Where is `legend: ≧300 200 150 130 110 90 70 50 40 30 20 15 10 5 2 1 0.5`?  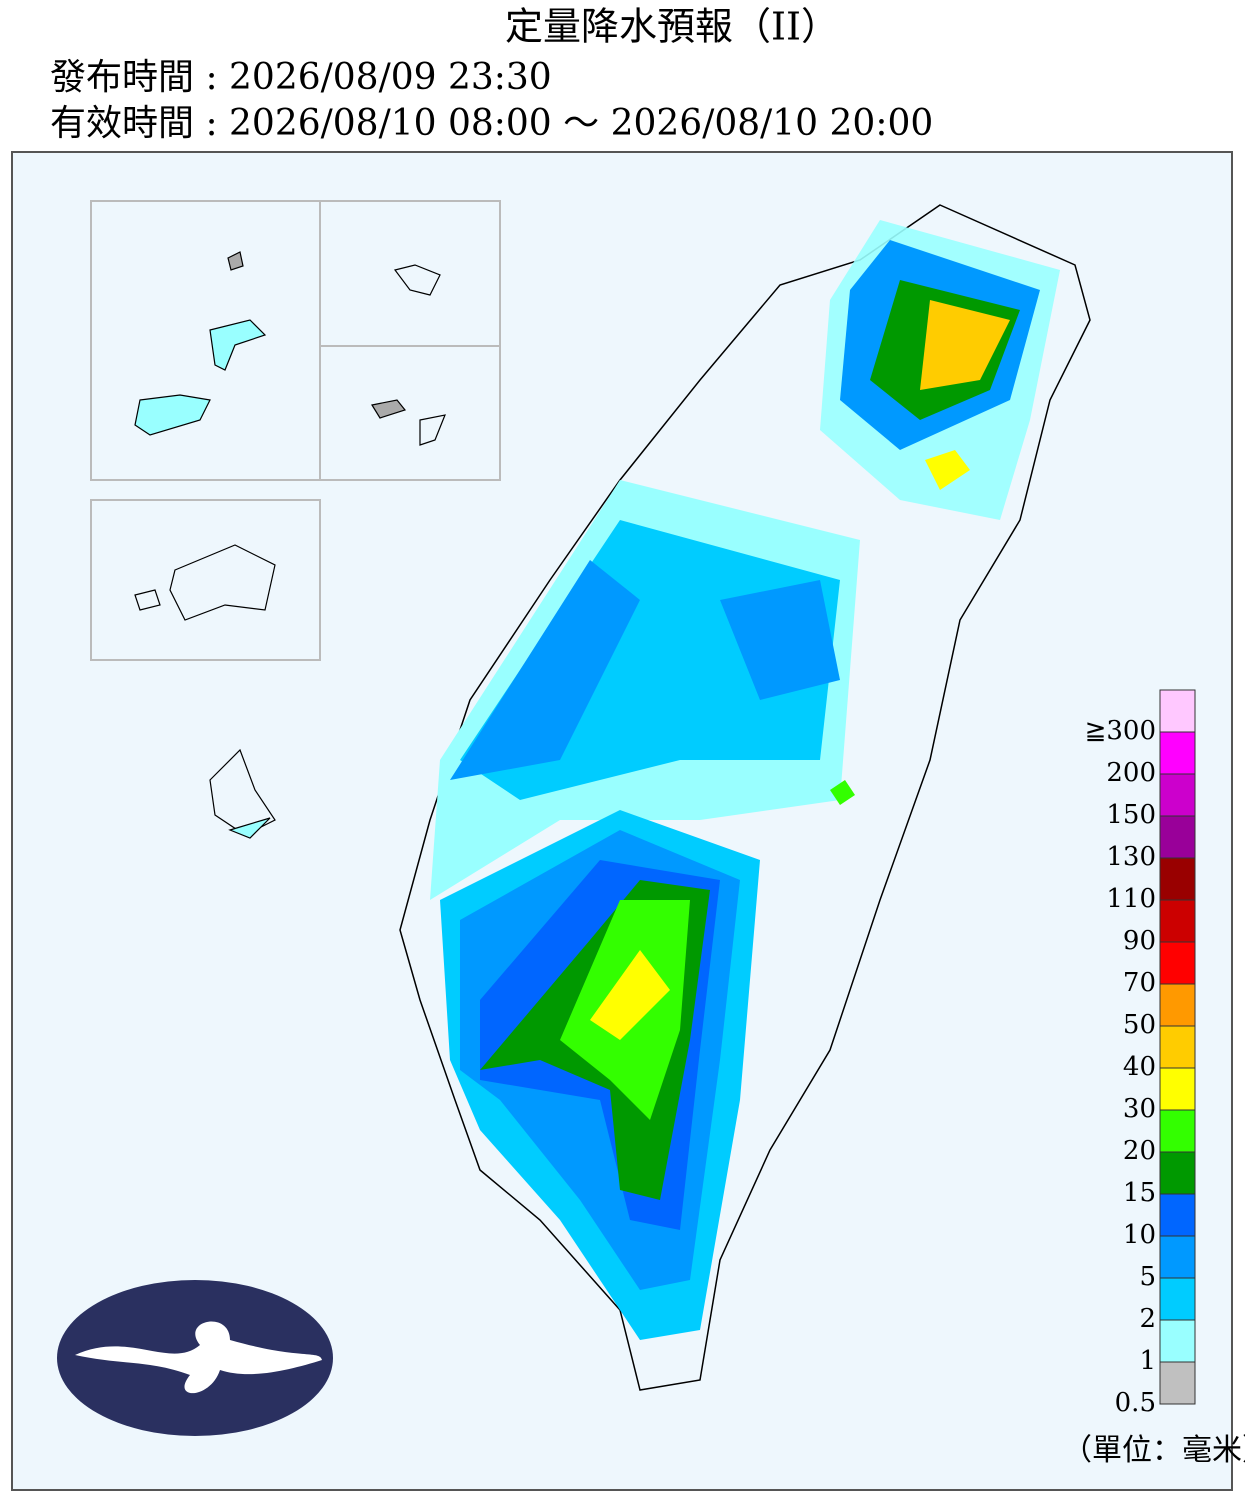 legend: ≧300 200 150 130 110 90 70 50 40 30 20 15 10 5 2 1 0.5 is located at coordinates (1140, 1053).